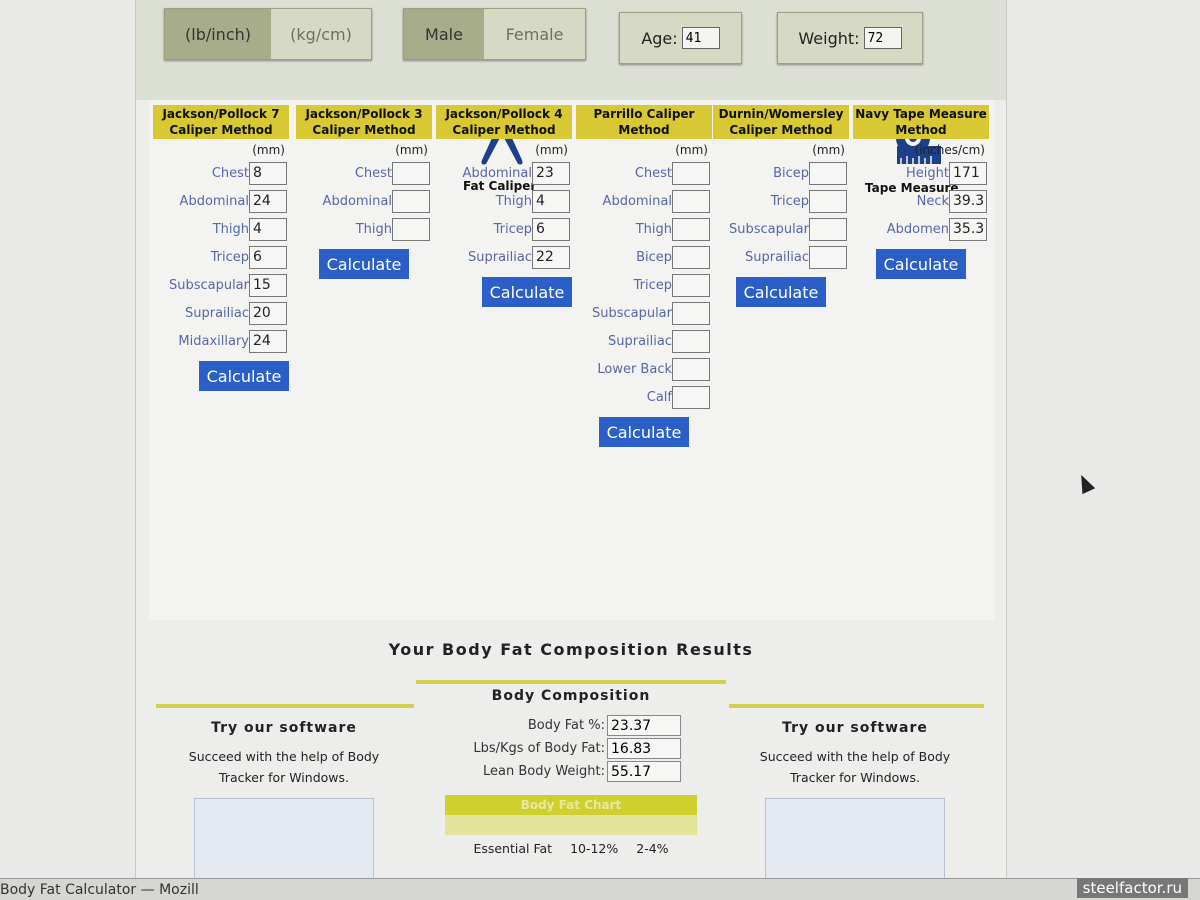 The image size is (1200, 900). Describe the element at coordinates (1085, 483) in the screenshot. I see `mouse-cursor` at that location.